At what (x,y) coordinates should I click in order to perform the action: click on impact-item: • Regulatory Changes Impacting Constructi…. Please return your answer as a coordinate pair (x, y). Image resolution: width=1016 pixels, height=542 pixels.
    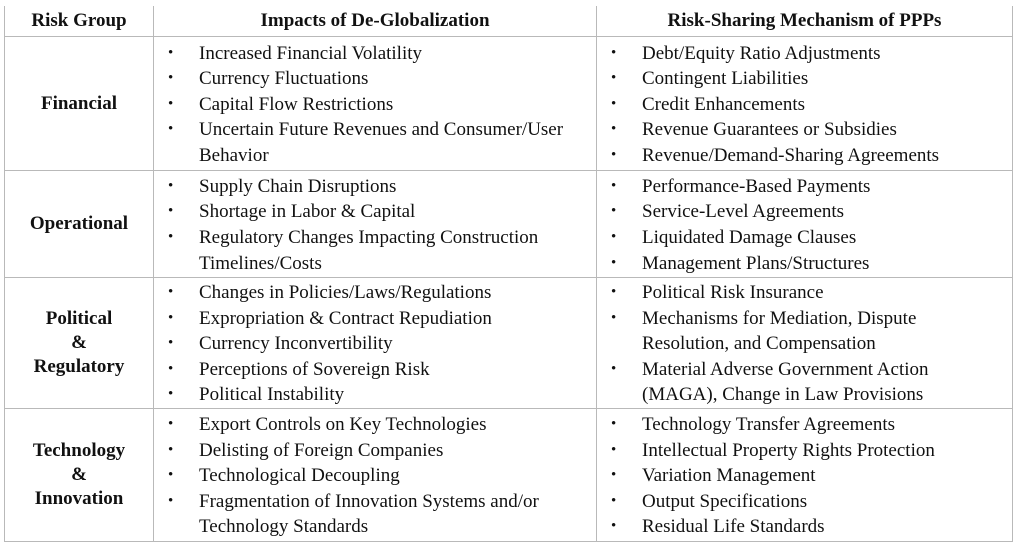
    Looking at the image, I should click on (375, 250).